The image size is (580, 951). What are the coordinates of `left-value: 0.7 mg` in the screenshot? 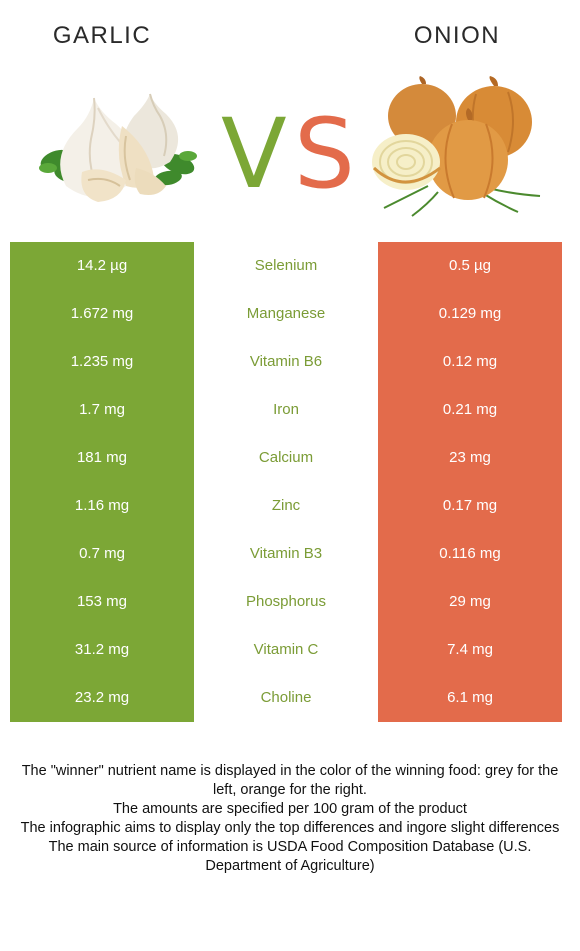 It's located at (102, 553).